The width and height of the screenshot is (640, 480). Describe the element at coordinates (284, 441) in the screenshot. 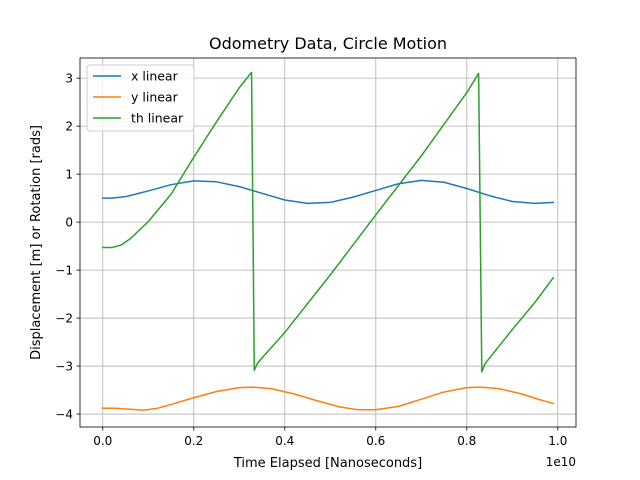

I see `x-tick-label: 0.4` at that location.